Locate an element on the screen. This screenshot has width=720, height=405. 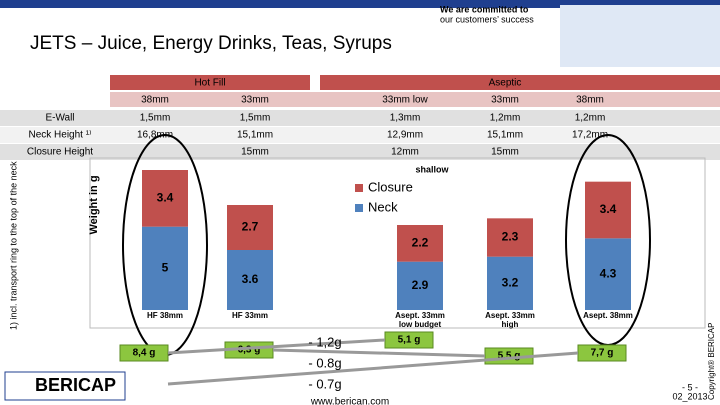
value-label: 2.3 is located at coordinates (510, 237).